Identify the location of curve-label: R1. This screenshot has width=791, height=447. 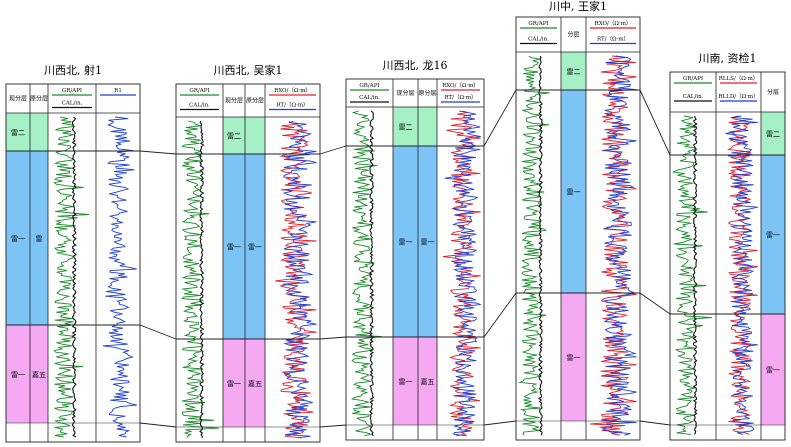
(118, 91).